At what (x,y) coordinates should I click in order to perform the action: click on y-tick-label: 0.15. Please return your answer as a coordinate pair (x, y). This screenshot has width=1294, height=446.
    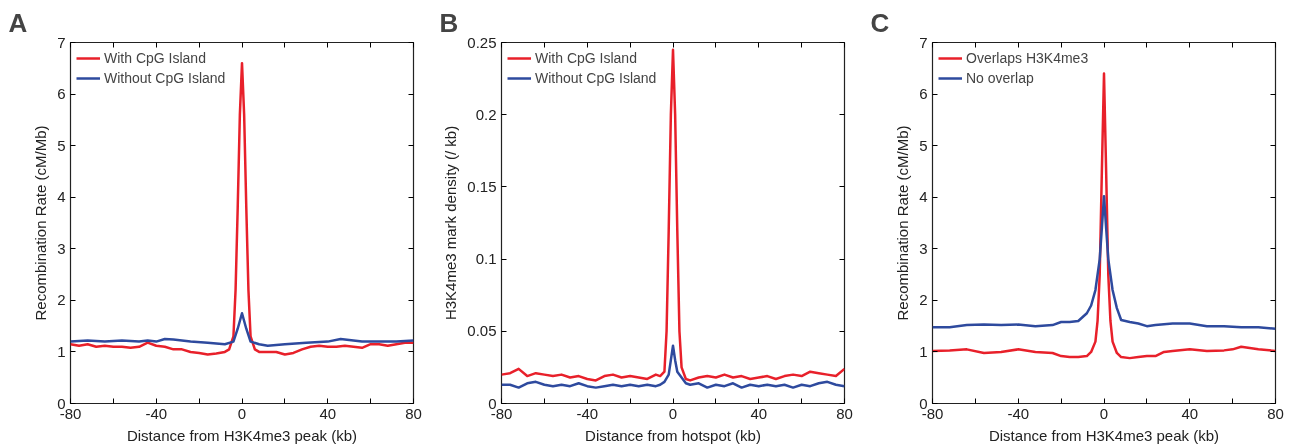
    Looking at the image, I should click on (482, 186).